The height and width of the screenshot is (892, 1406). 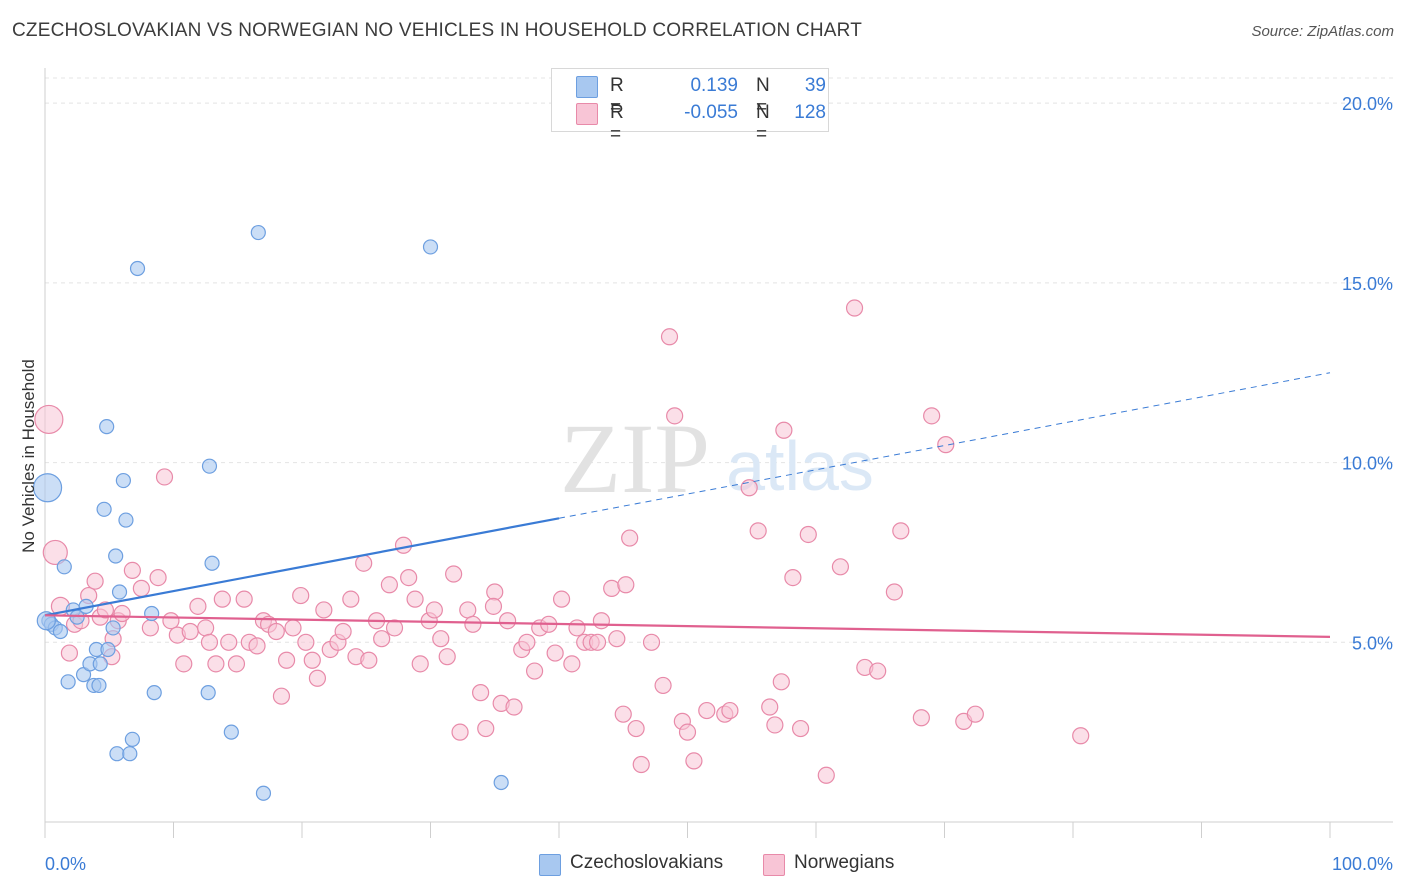 What do you see at coordinates (774, 865) in the screenshot?
I see `bottom-legend-swatch-norw` at bounding box center [774, 865].